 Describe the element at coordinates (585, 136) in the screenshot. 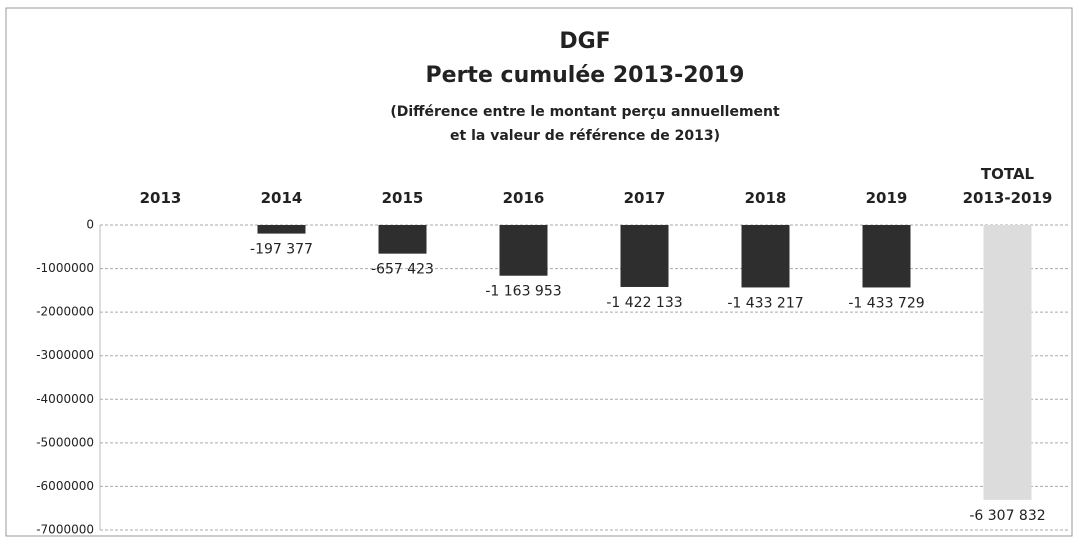

I see `annotation: et la valeur de référence de 2013)` at that location.